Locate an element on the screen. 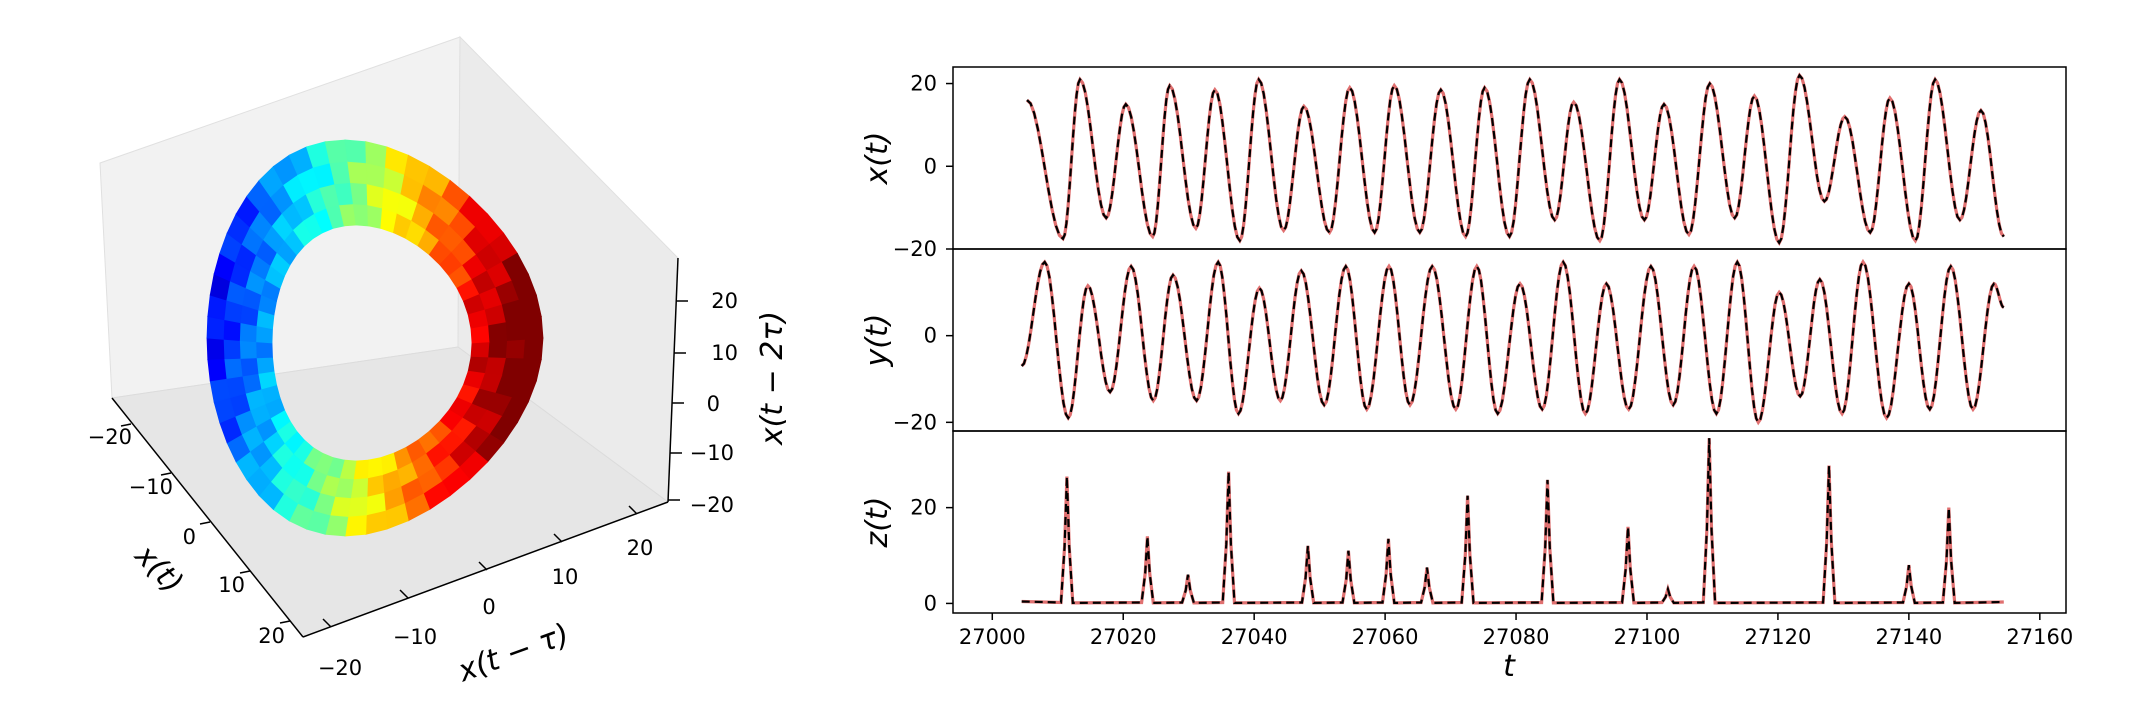  z-series-true-line is located at coordinates (1512, 521).